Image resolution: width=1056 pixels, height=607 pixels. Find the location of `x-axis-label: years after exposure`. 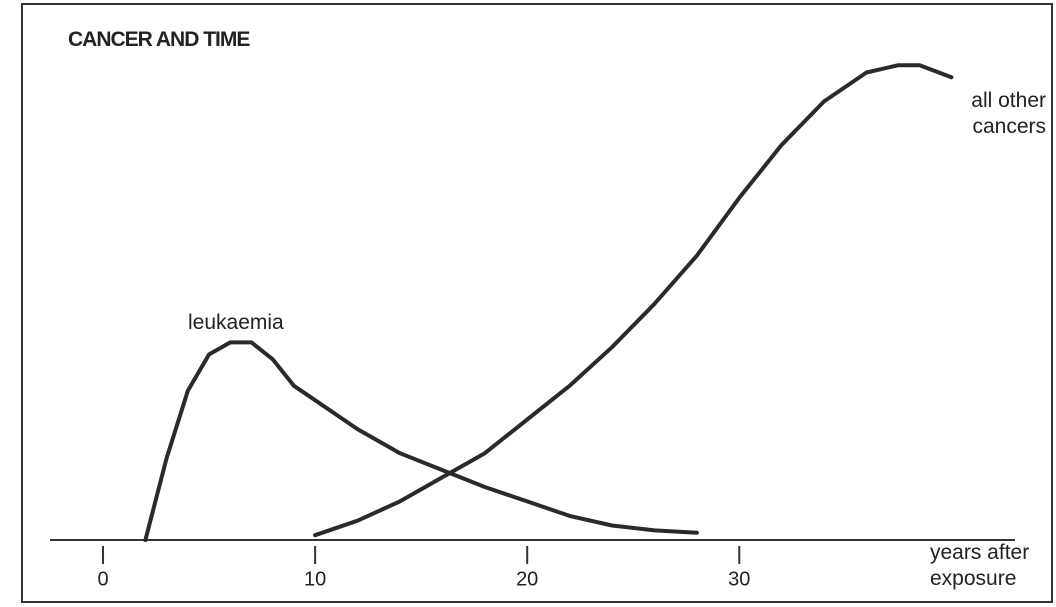

x-axis-label: years after exposure is located at coordinates (980, 565).